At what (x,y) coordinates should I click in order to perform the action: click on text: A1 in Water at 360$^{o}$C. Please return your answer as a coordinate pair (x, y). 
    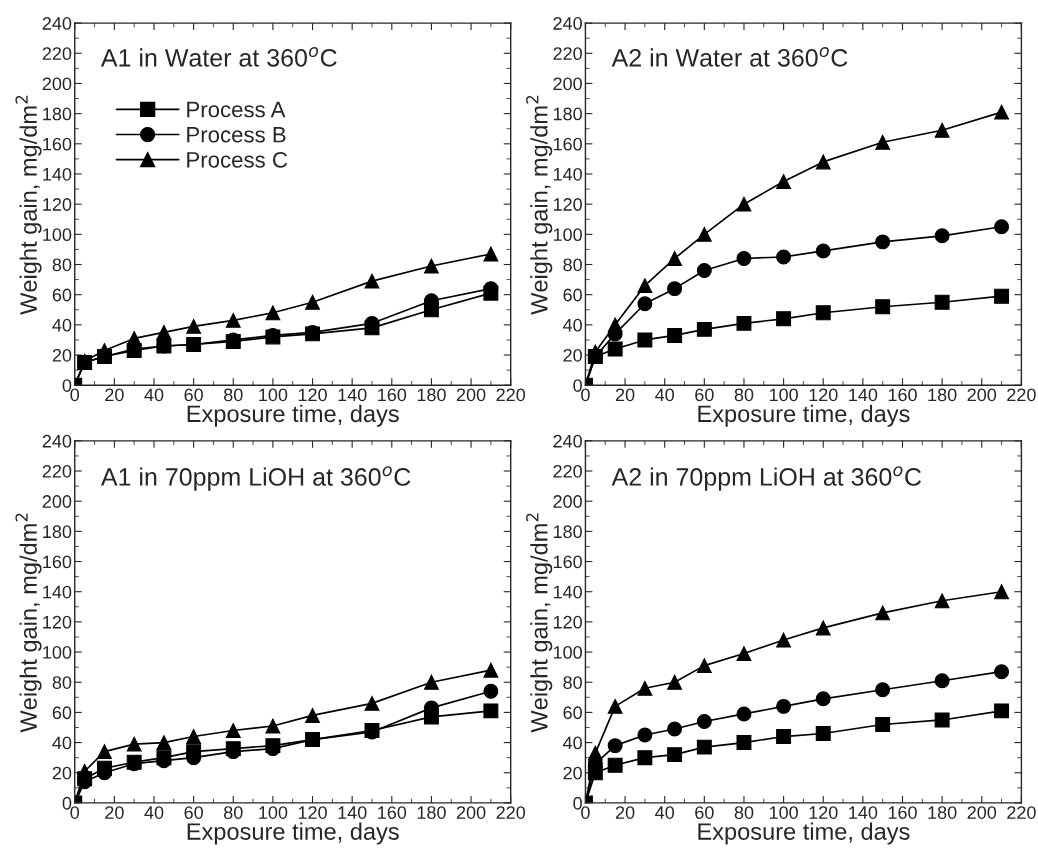
    Looking at the image, I should click on (218, 57).